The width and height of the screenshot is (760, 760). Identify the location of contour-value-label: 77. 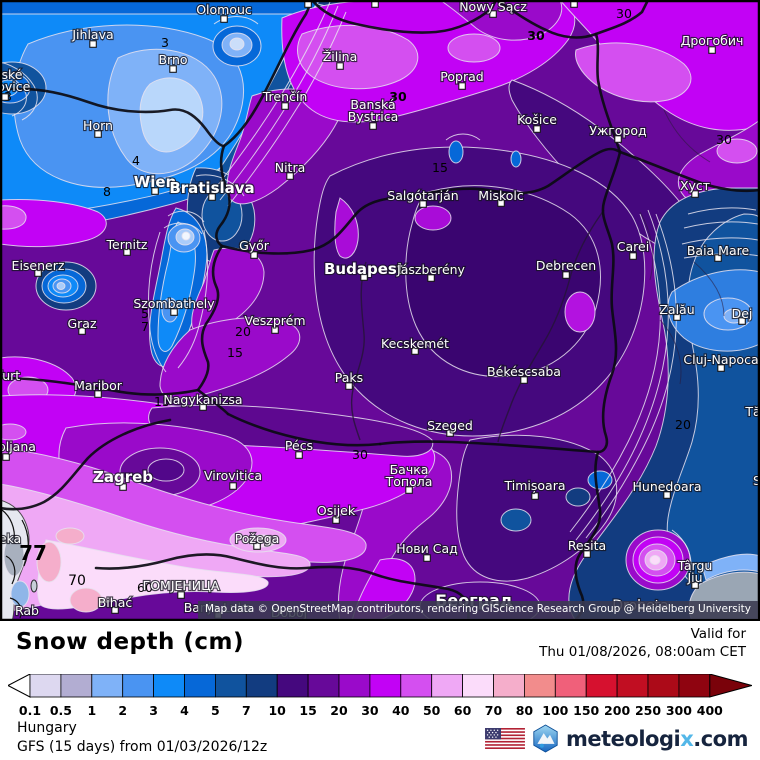
(33, 553).